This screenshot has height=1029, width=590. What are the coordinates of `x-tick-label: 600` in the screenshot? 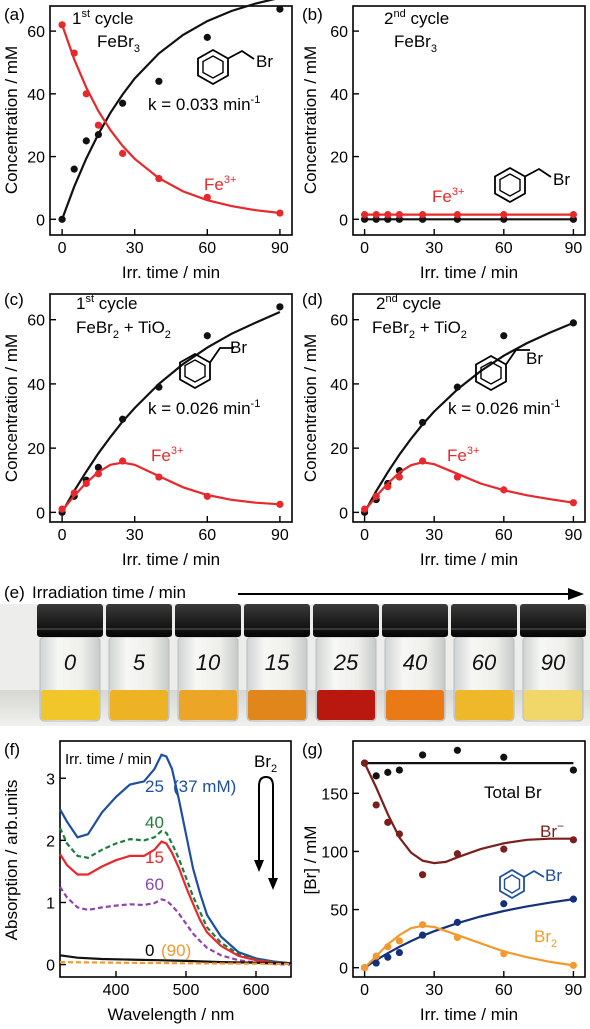 It's located at (256, 990).